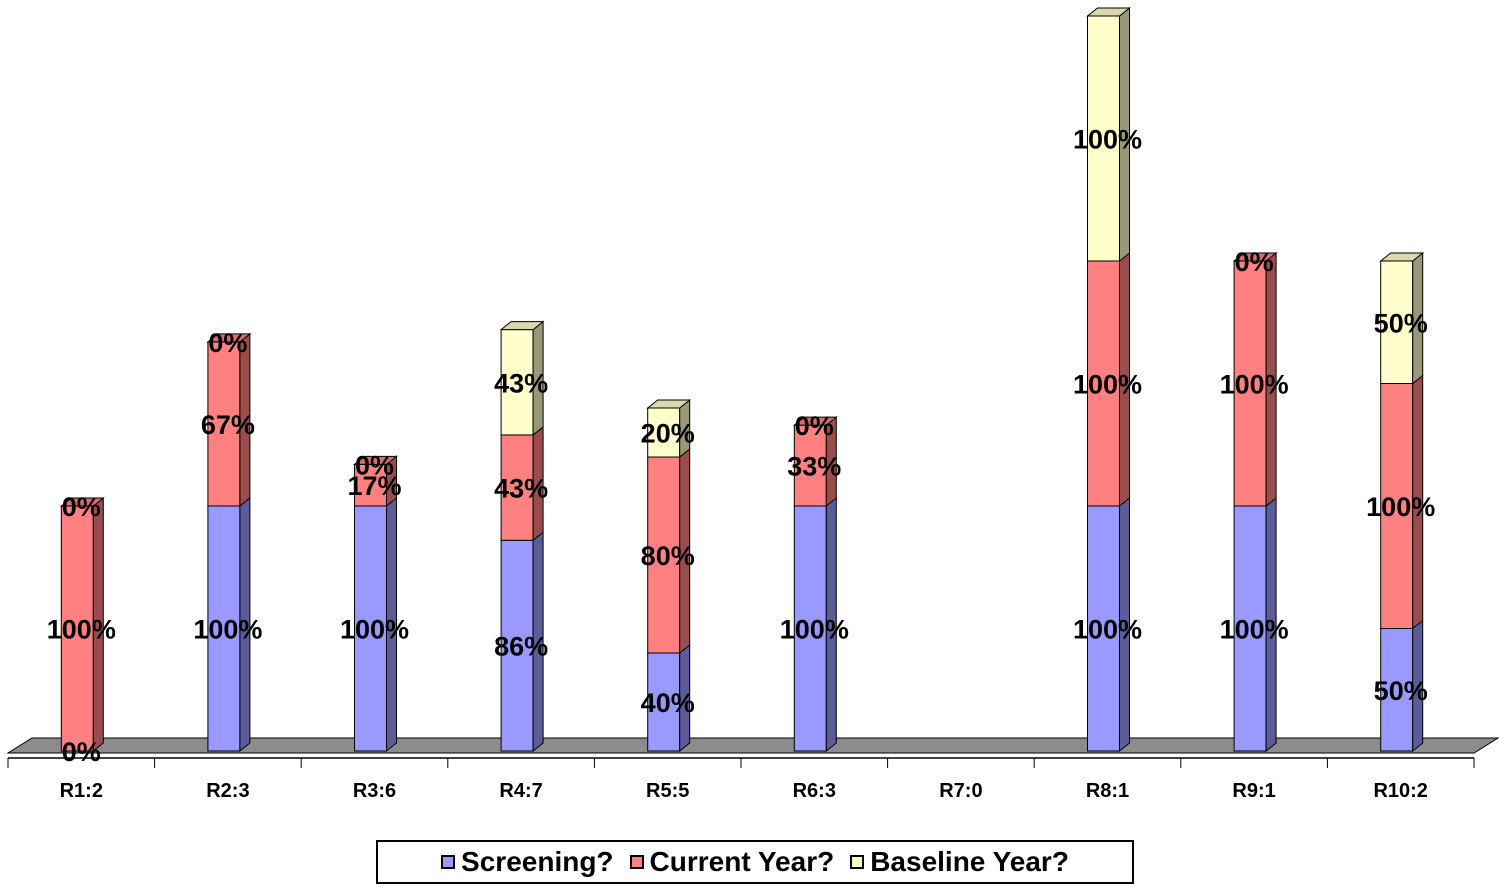  I want to click on legend-item-baseline-year: Baseline Year?, so click(959, 862).